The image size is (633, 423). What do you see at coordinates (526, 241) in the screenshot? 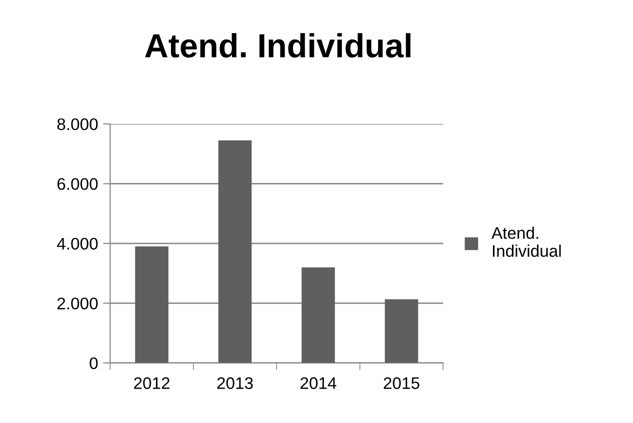
I see `legend-label: Atend. Individual` at bounding box center [526, 241].